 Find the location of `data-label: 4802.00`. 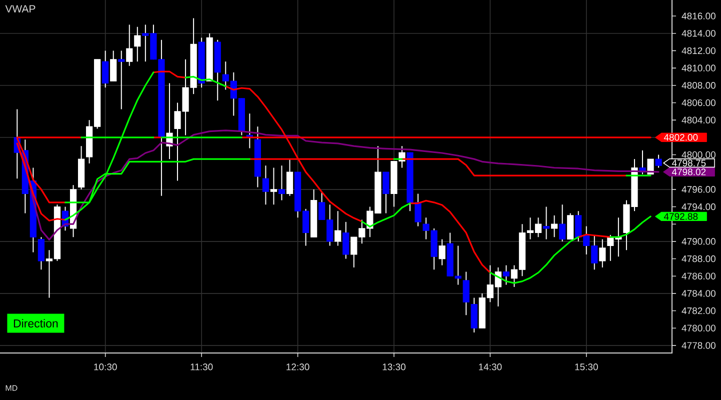

data-label: 4802.00 is located at coordinates (681, 137).